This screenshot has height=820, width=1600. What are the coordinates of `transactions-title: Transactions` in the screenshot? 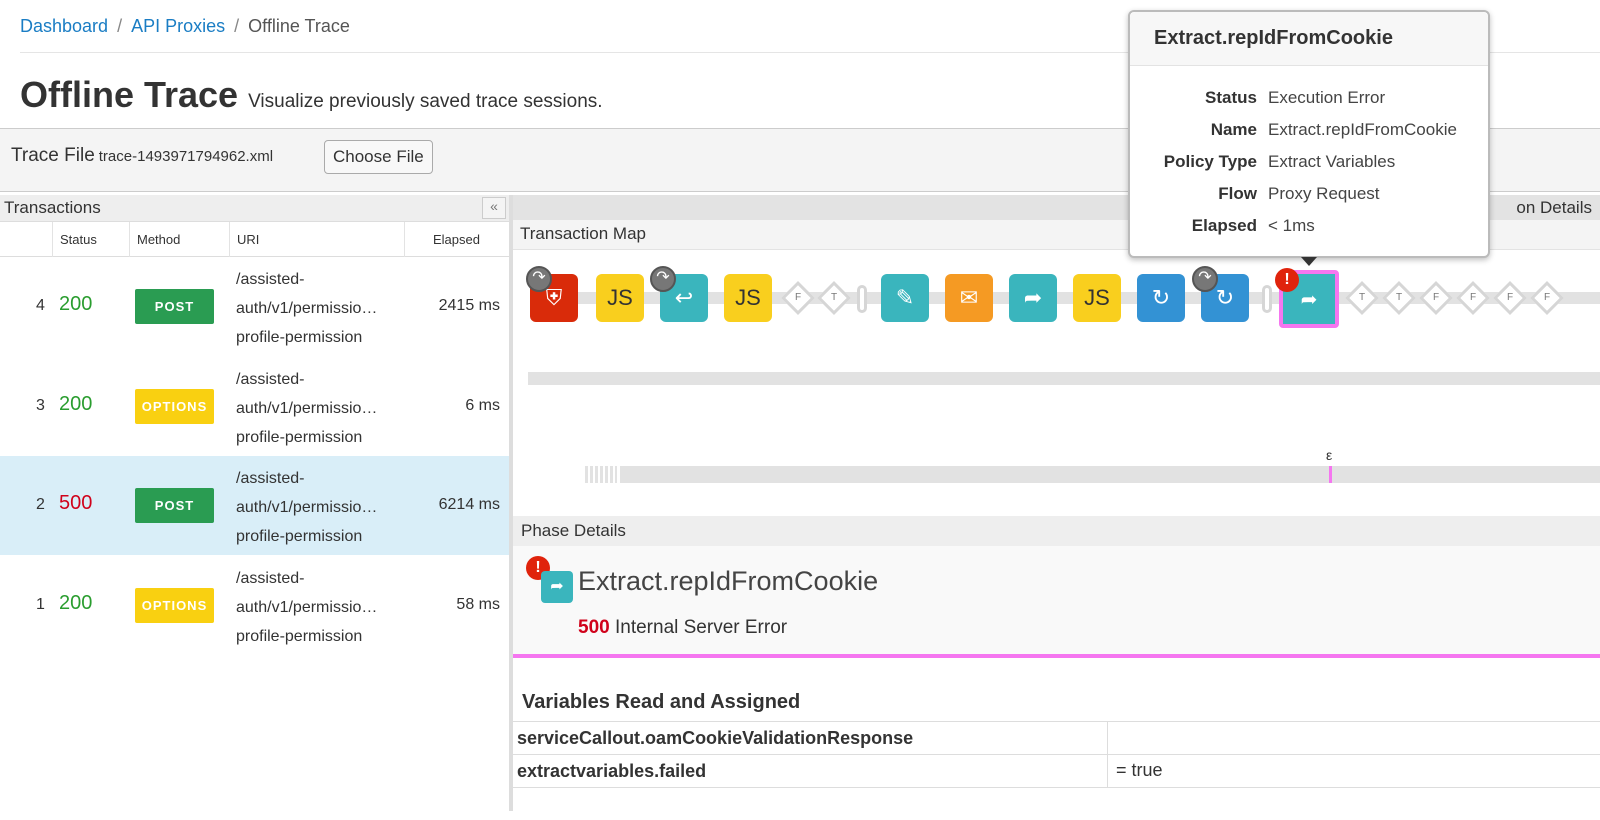 It's located at (52, 207).